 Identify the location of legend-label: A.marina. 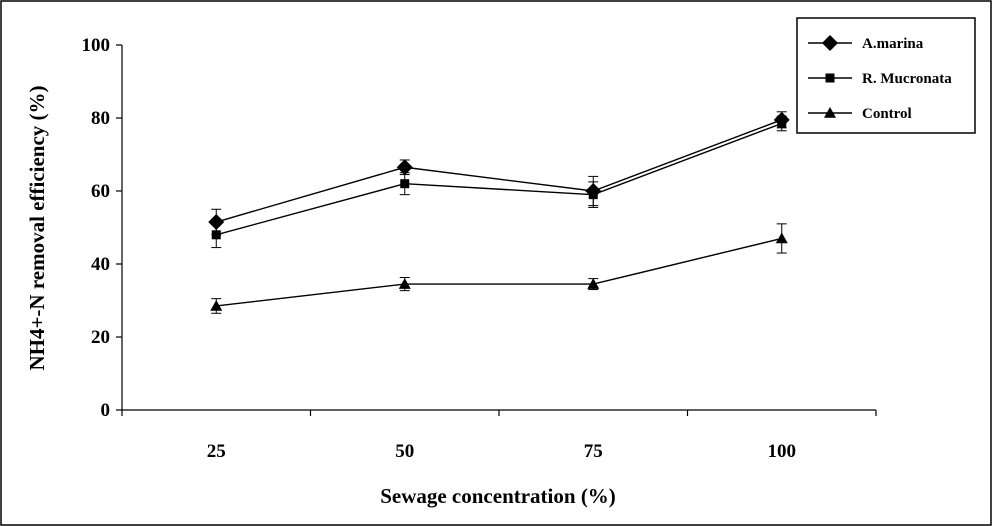
(893, 44).